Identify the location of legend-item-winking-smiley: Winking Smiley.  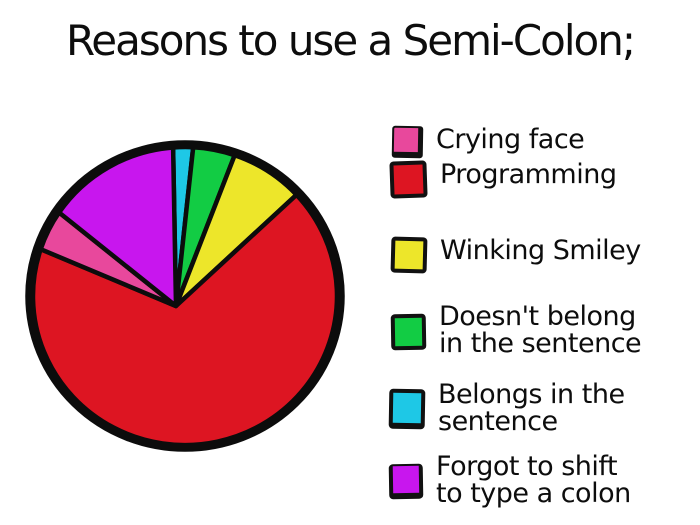
(515, 254).